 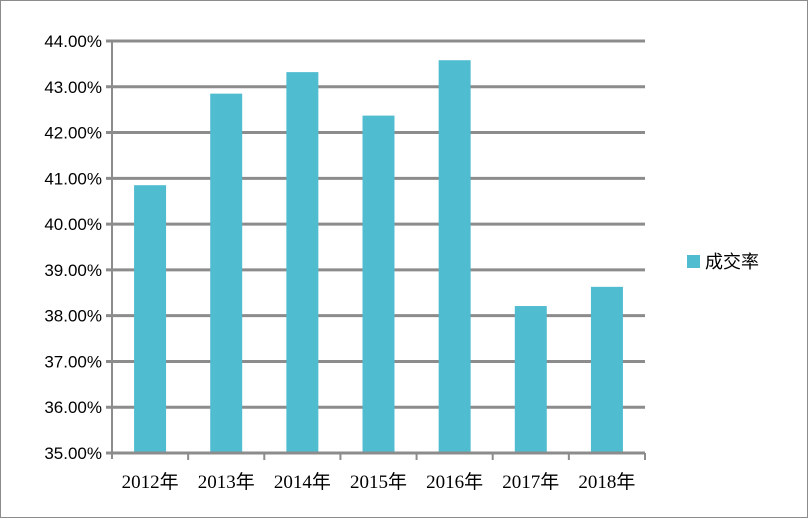 I want to click on y-tick-label: 42.00%, so click(x=73, y=133).